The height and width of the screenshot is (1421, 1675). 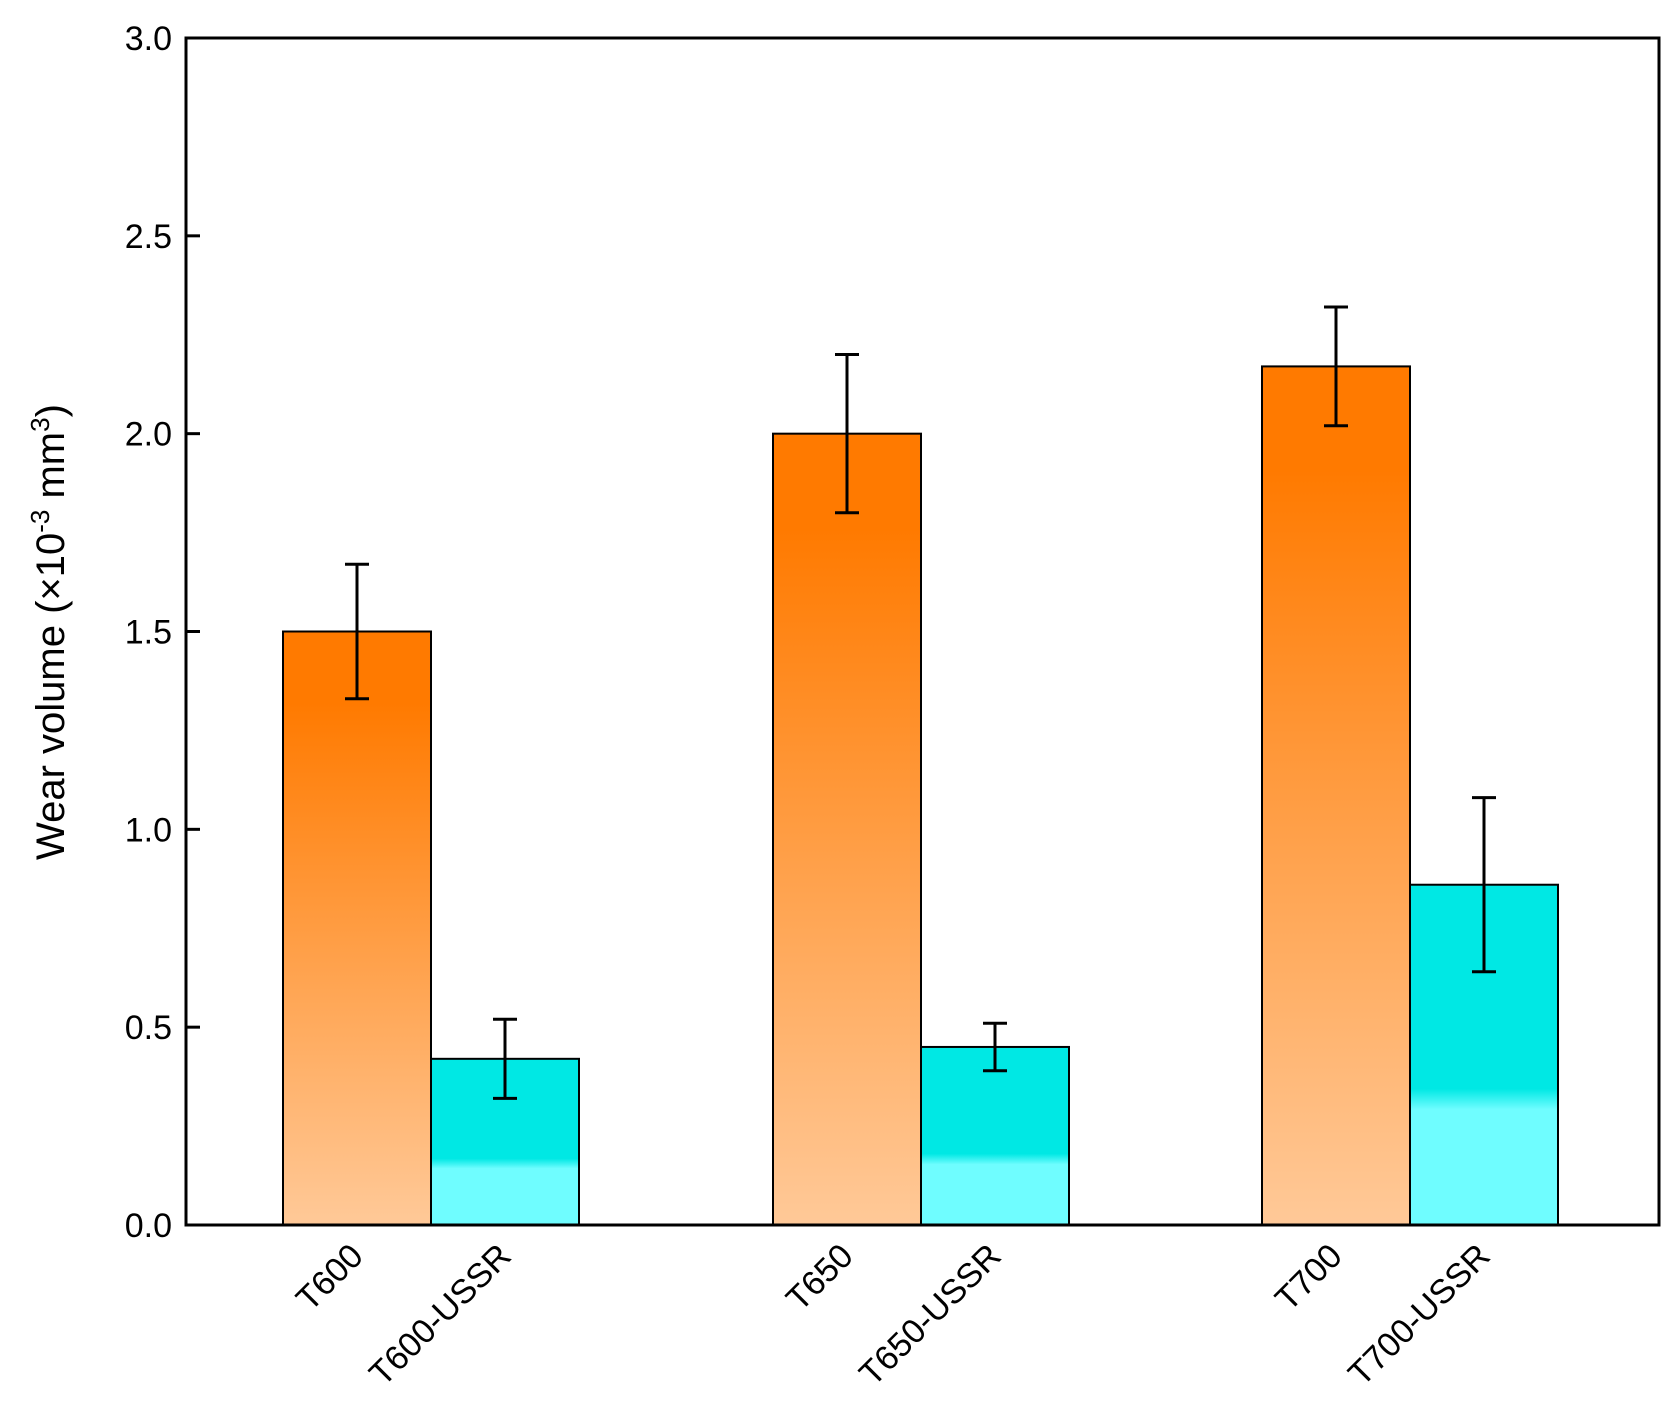 What do you see at coordinates (357, 928) in the screenshot?
I see `bar-t600` at bounding box center [357, 928].